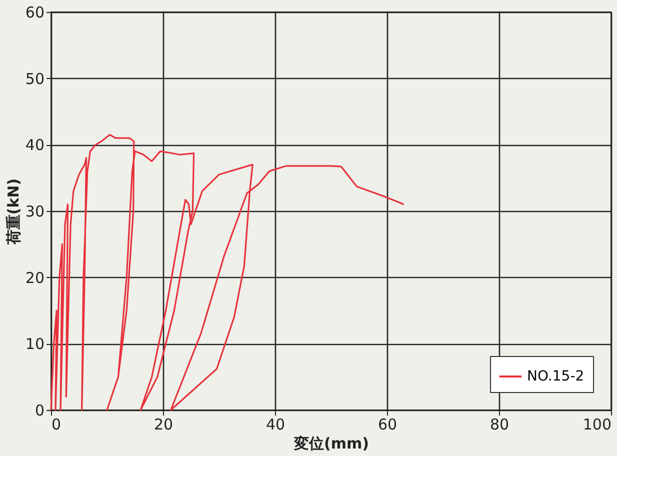 The height and width of the screenshot is (497, 667). I want to click on y-tick-label: 0, so click(39, 411).